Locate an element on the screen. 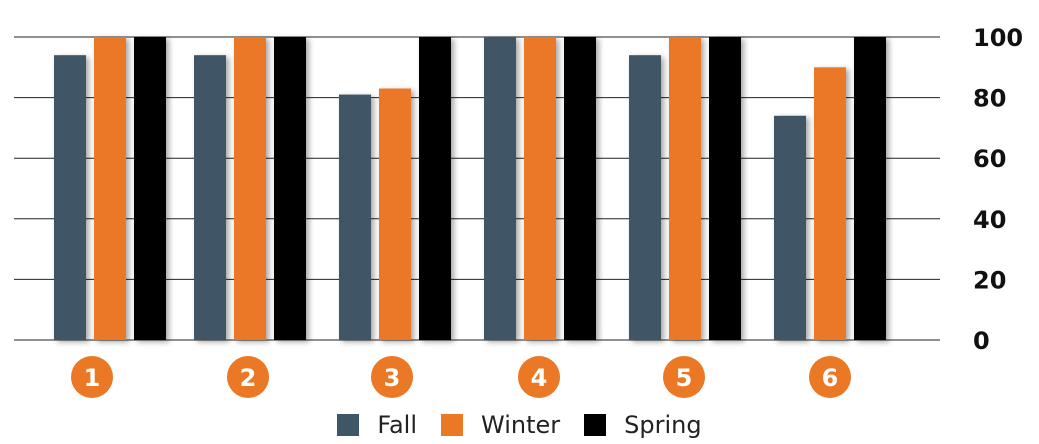 This screenshot has height=444, width=1039. legend: Fall Winter Spring is located at coordinates (519, 425).